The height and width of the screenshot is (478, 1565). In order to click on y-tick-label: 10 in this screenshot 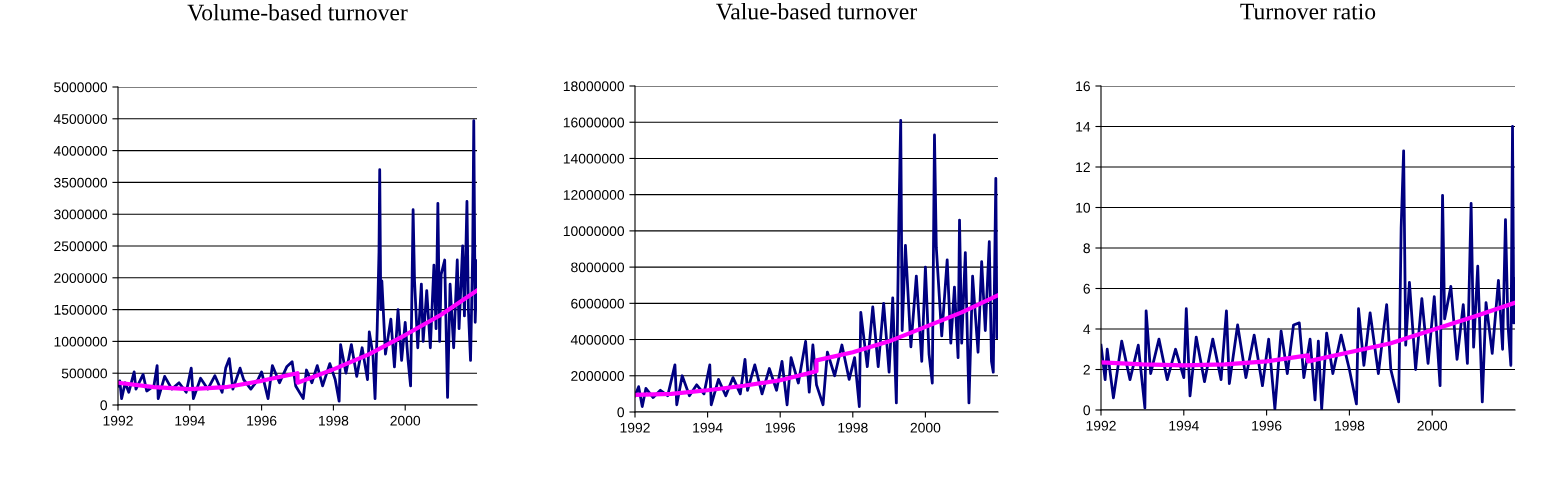, I will do `click(1083, 207)`.